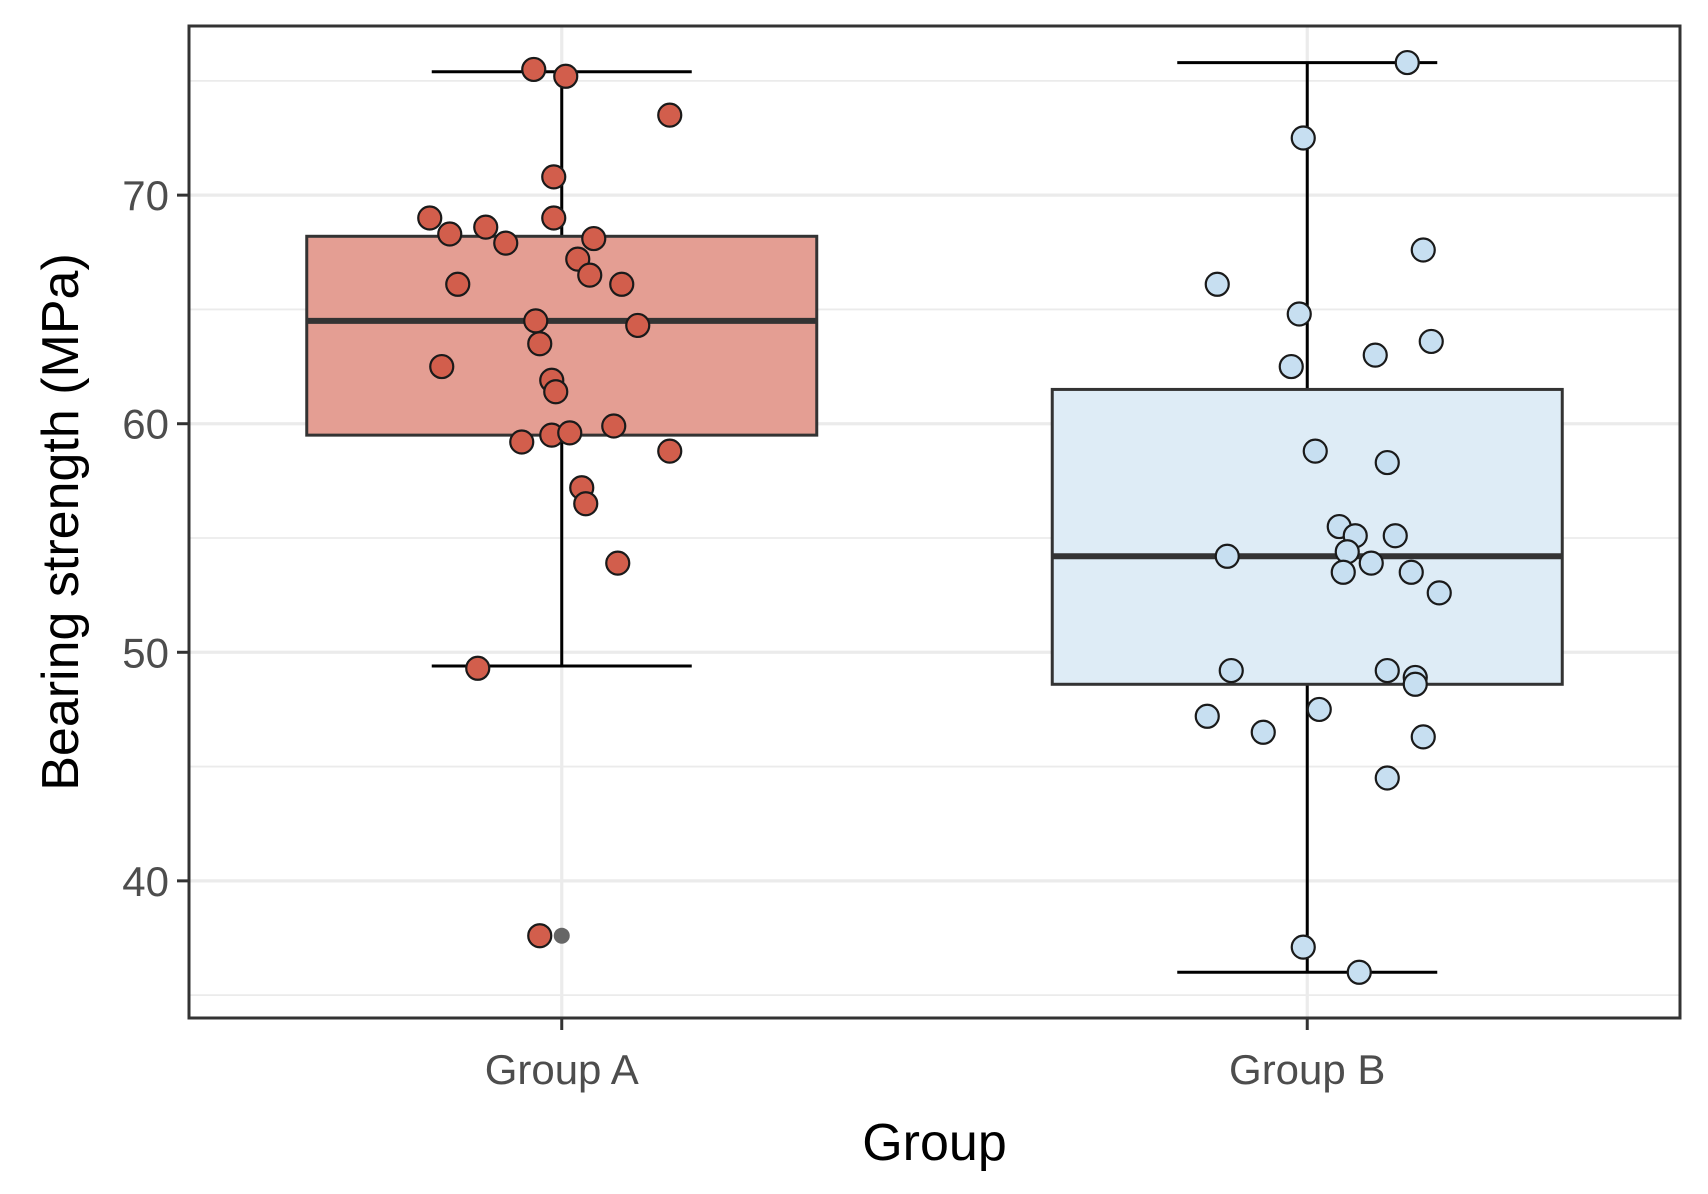 Image resolution: width=1708 pixels, height=1194 pixels. Describe the element at coordinates (1307, 536) in the screenshot. I see `group-b-box` at that location.